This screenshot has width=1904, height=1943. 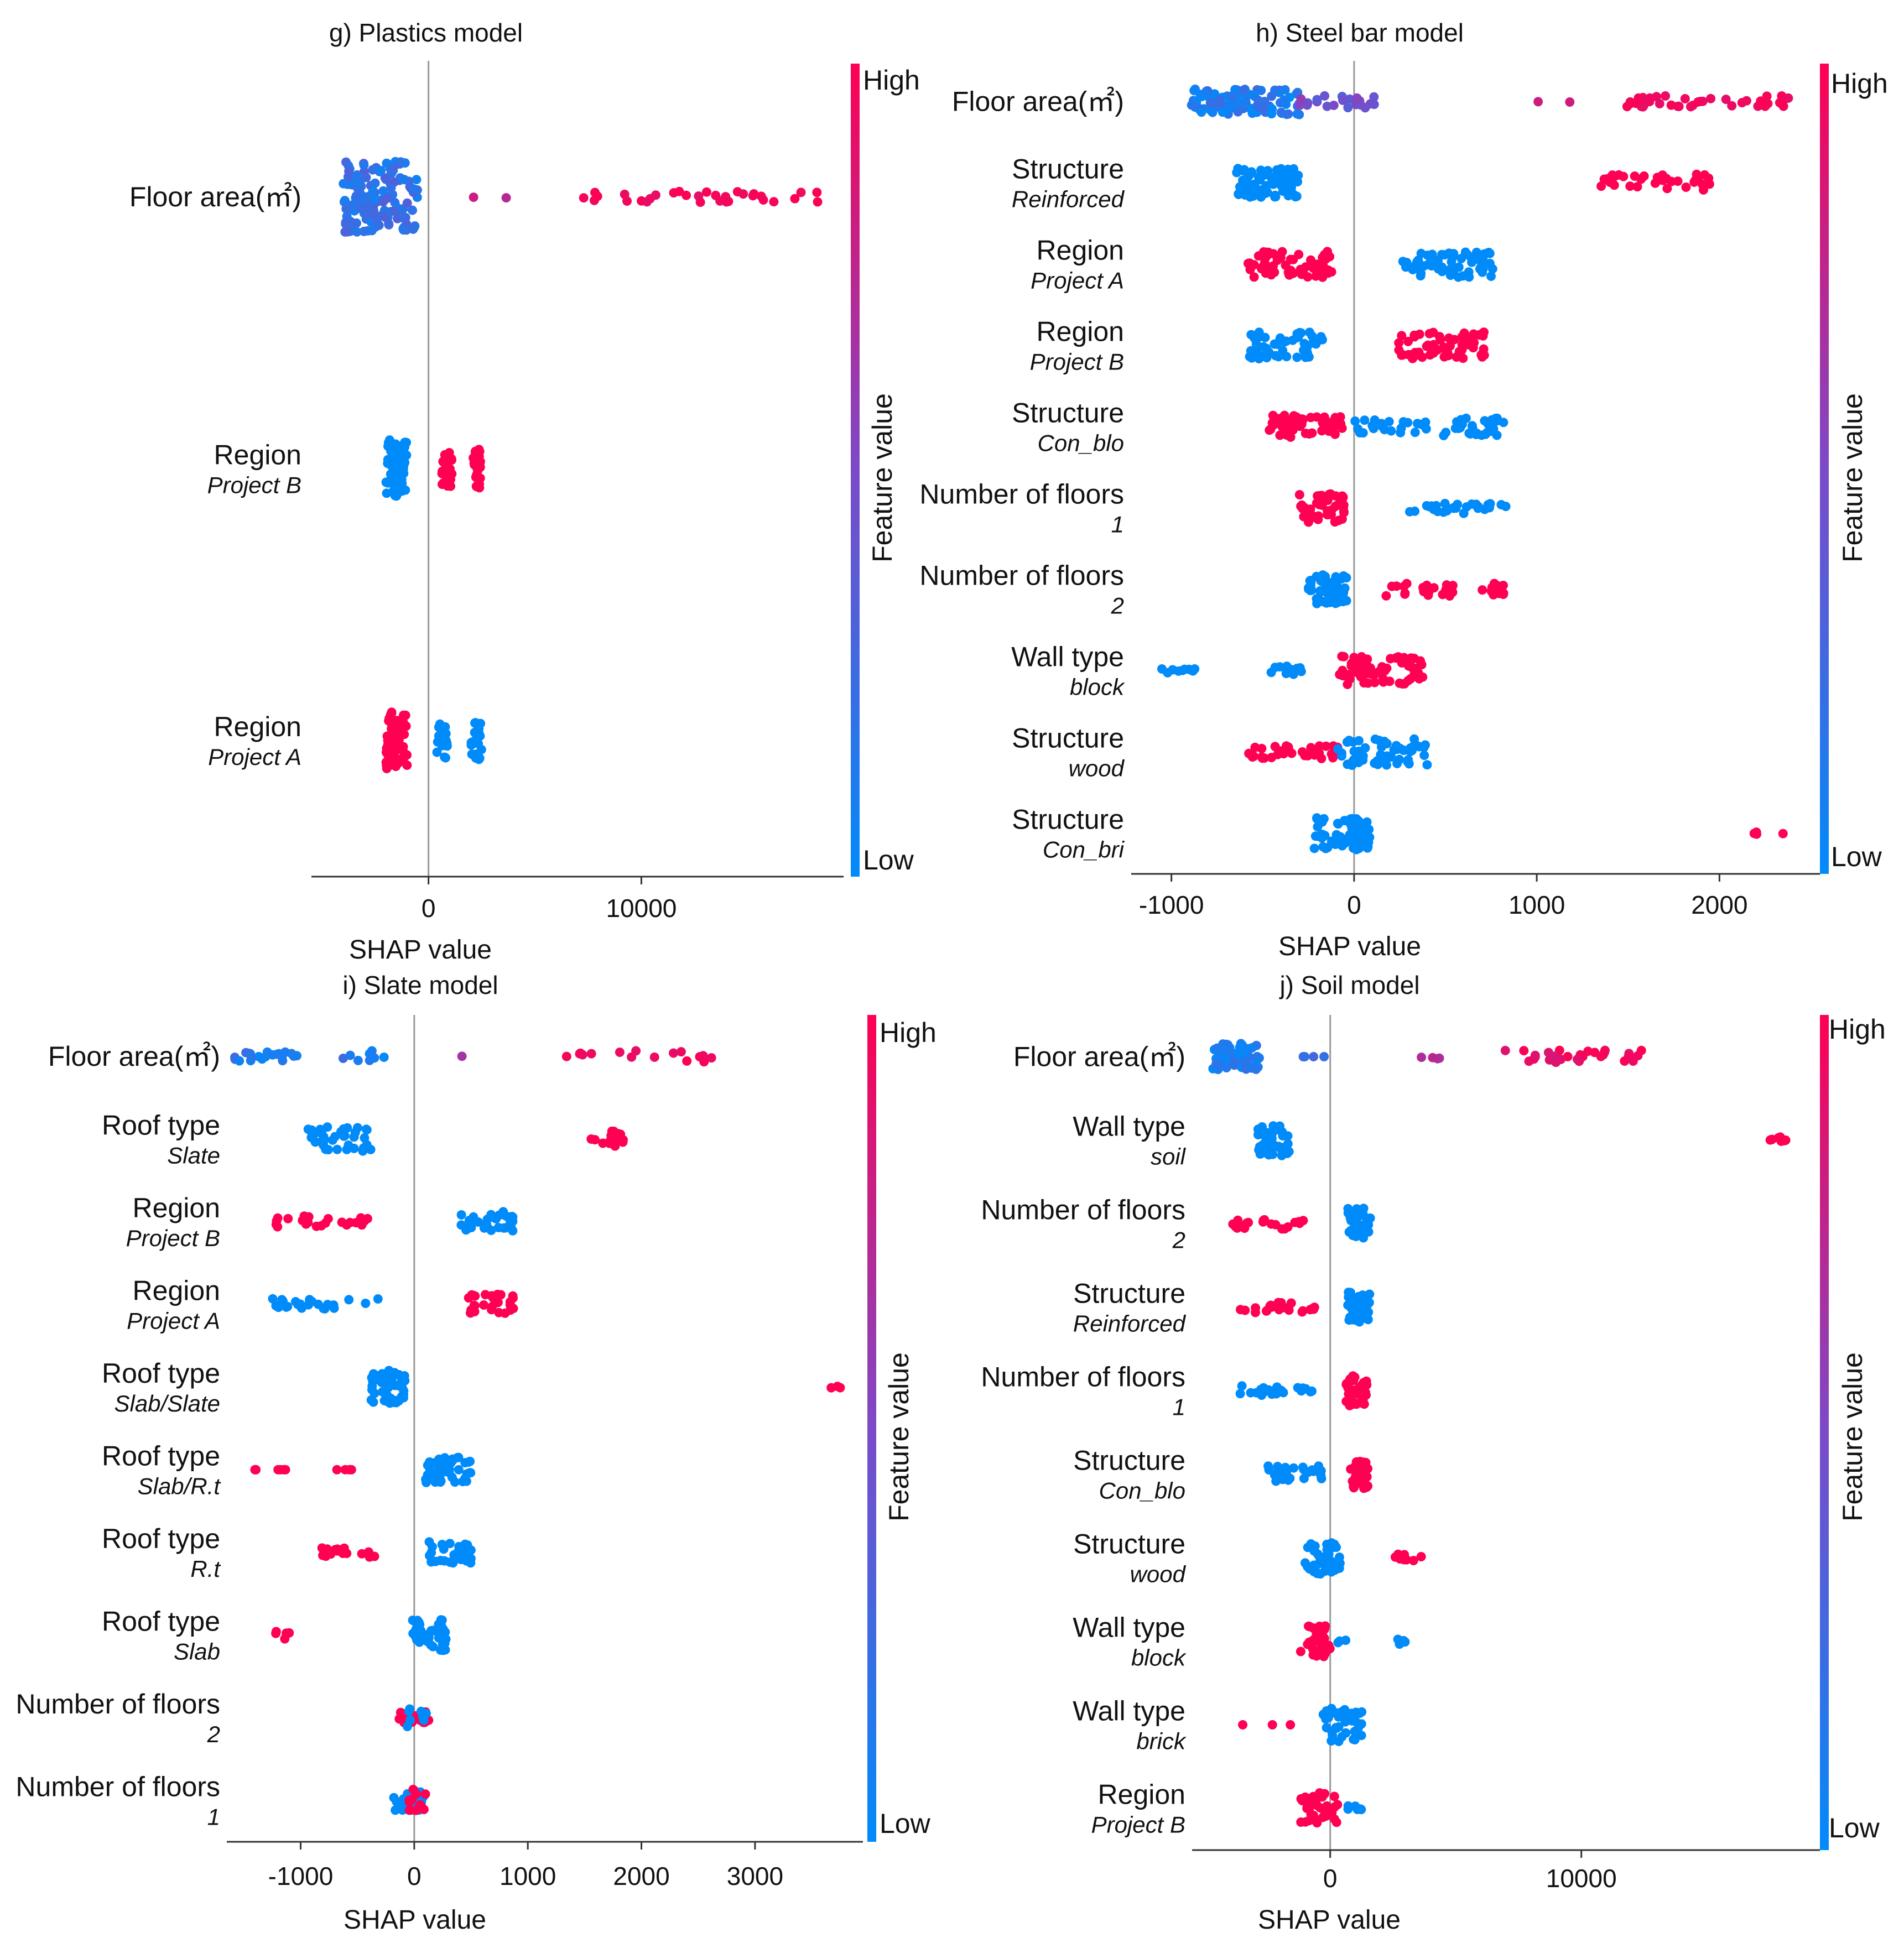 I want to click on feature-name: Region, so click(x=257, y=455).